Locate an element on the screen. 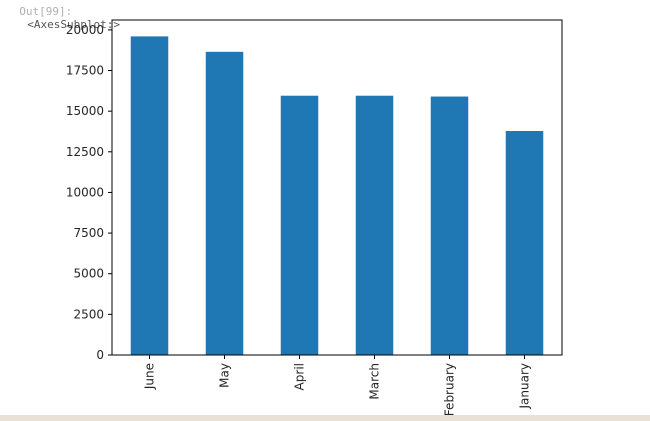 This screenshot has height=421, width=650. x-tick-label-june: June is located at coordinates (150, 376).